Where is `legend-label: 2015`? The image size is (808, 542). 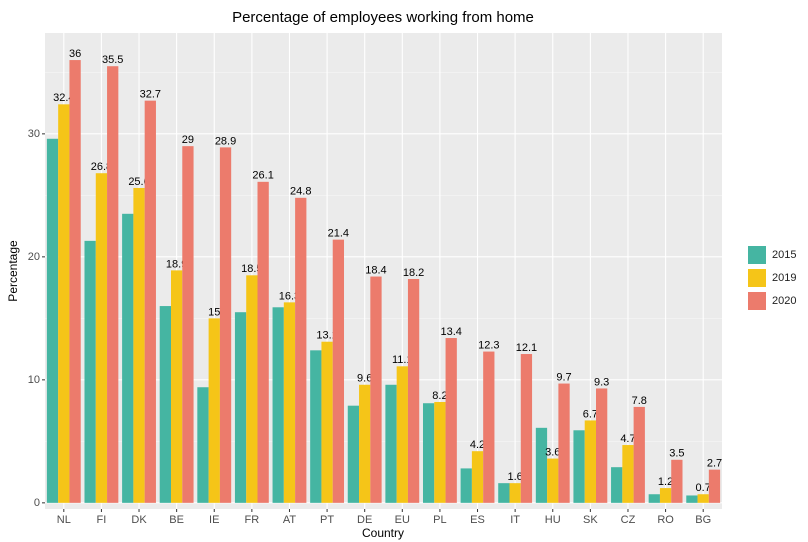 legend-label: 2015 is located at coordinates (784, 255).